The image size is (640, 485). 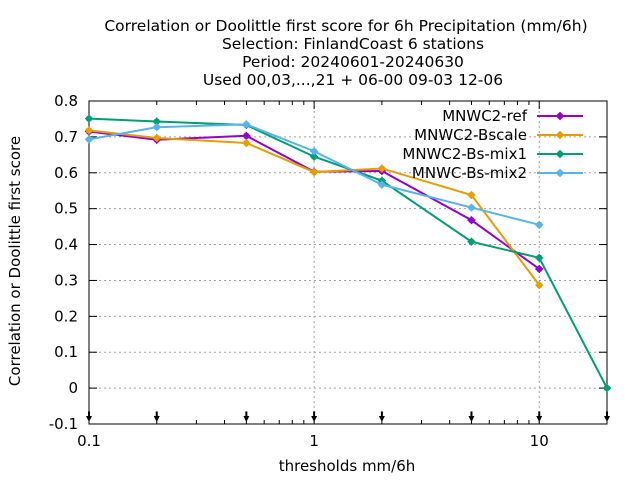 I want to click on legend-label: MNWC2-ref, so click(x=484, y=116).